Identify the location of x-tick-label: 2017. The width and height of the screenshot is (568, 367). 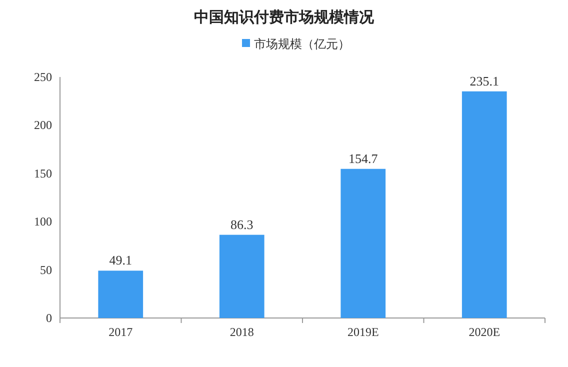
(120, 332).